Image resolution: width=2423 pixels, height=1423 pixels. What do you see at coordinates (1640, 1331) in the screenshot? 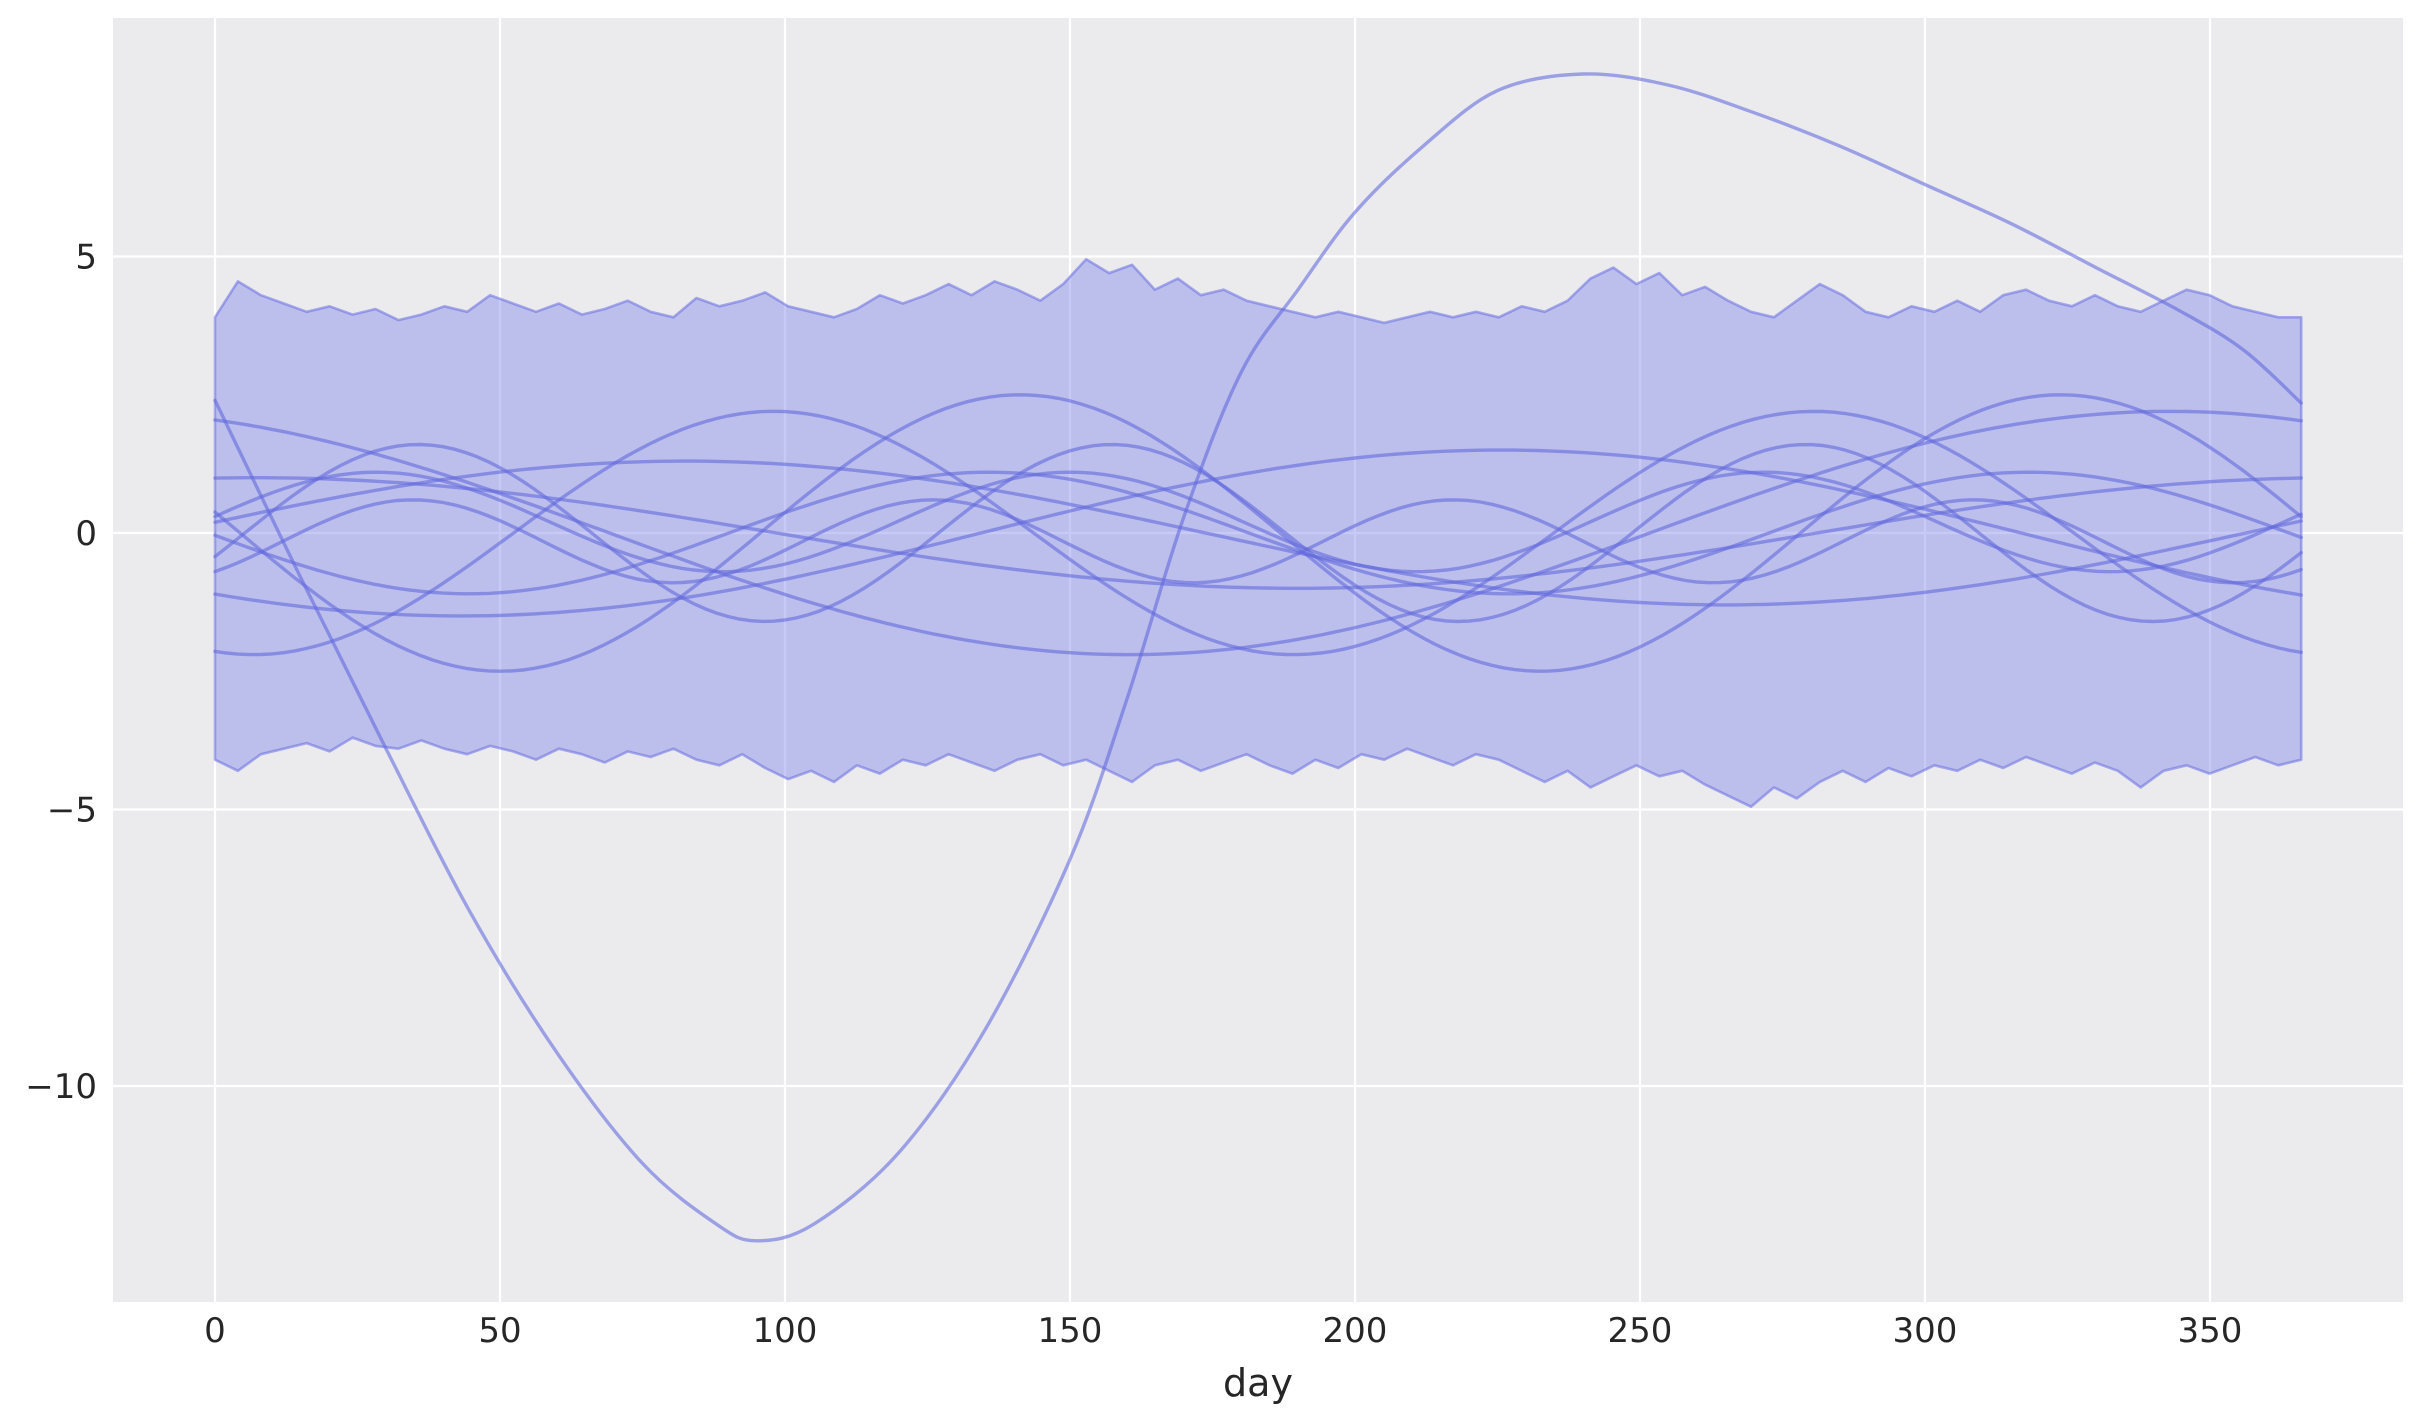
I see `x-tick-label: 250` at bounding box center [1640, 1331].